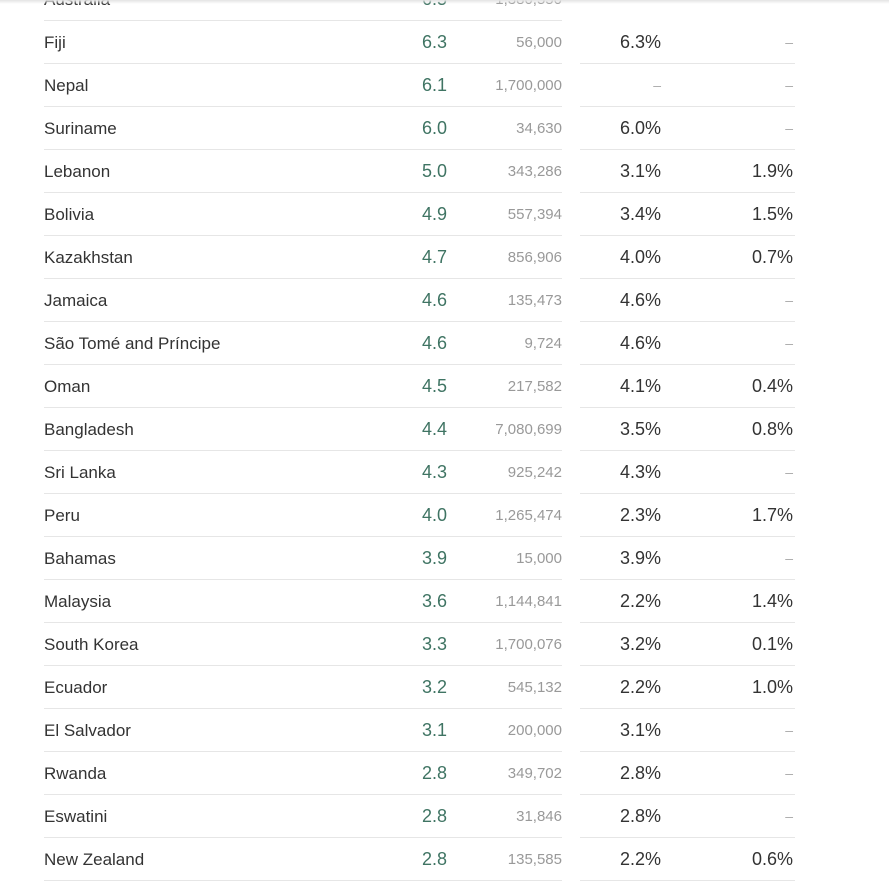 This screenshot has height=884, width=889. Describe the element at coordinates (434, 644) in the screenshot. I see `score-value: 3.3` at that location.